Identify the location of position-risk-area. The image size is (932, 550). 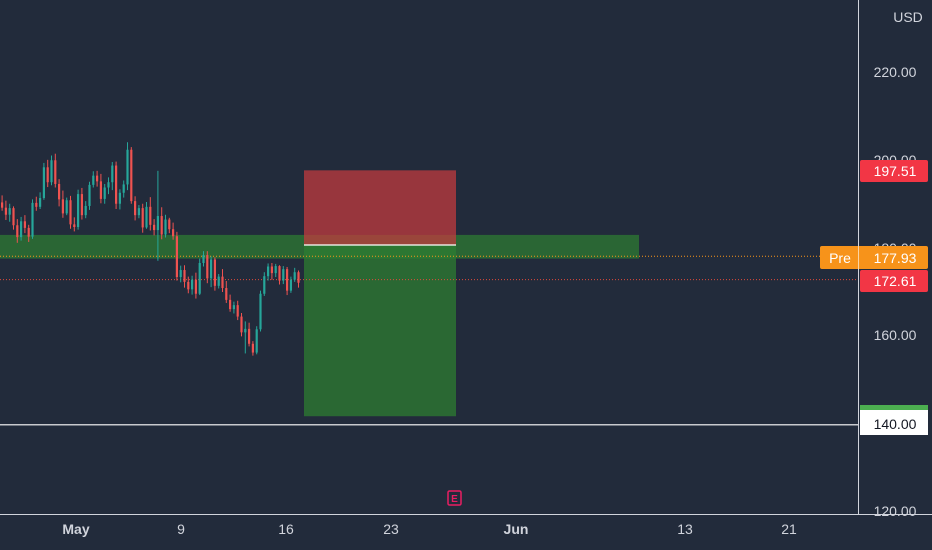
(380, 208).